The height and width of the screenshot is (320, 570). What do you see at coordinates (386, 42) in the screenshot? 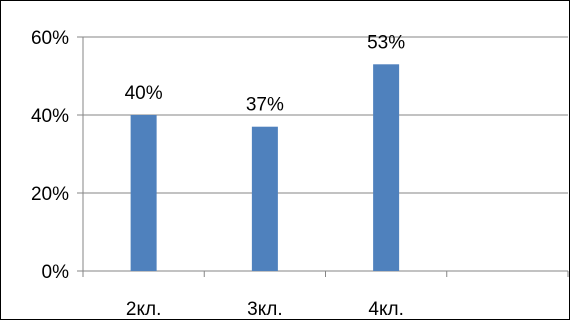
I see `data-label: 53%` at bounding box center [386, 42].